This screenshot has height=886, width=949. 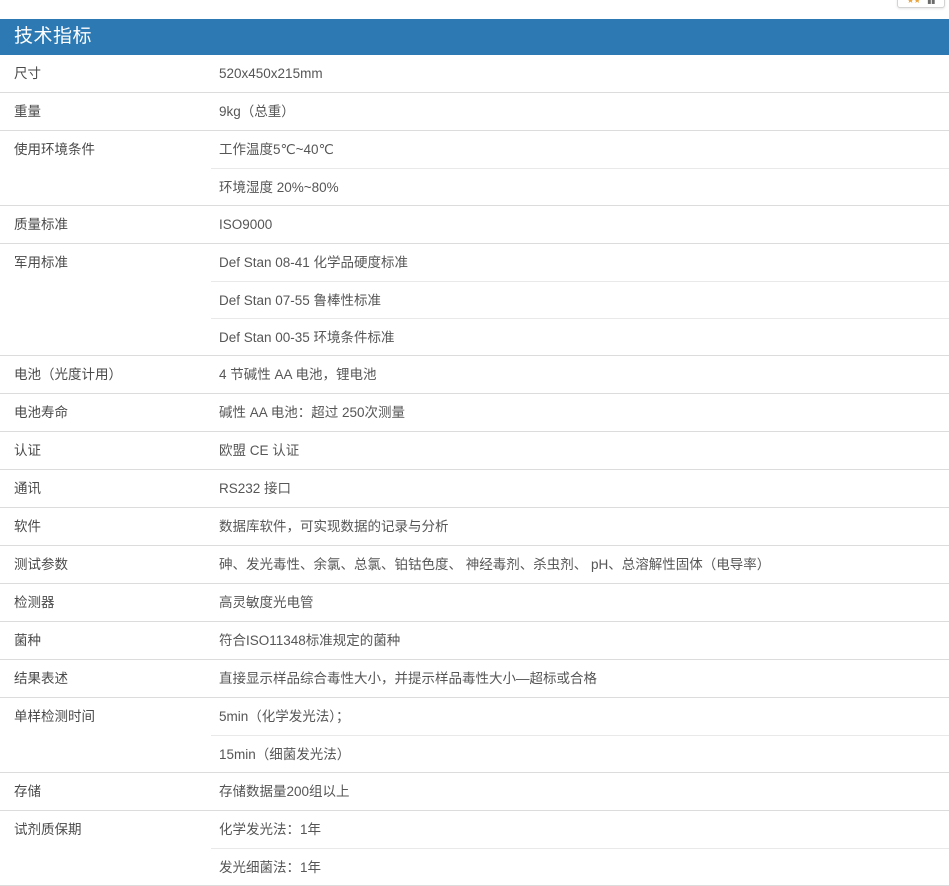 I want to click on spec-label: 电池（光度计用）, so click(x=68, y=374).